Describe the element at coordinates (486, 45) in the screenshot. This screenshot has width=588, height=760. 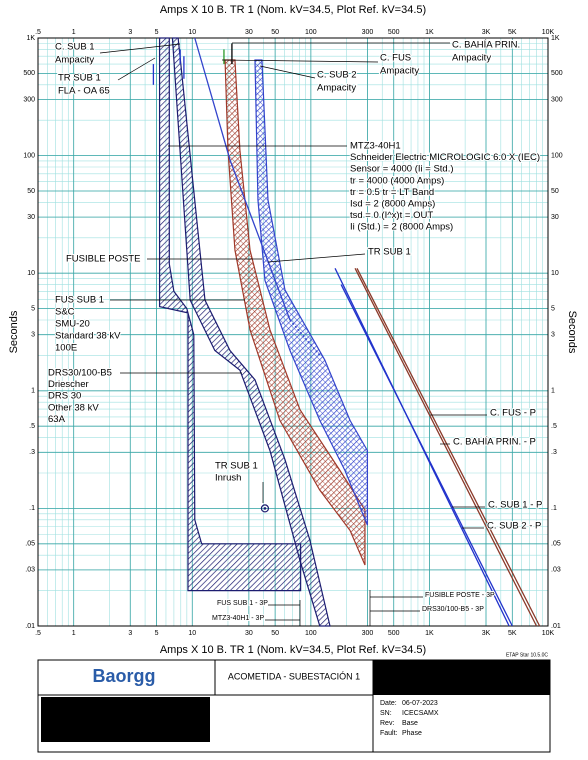
I see `annotation: C. BAHÍA PRIN.` at that location.